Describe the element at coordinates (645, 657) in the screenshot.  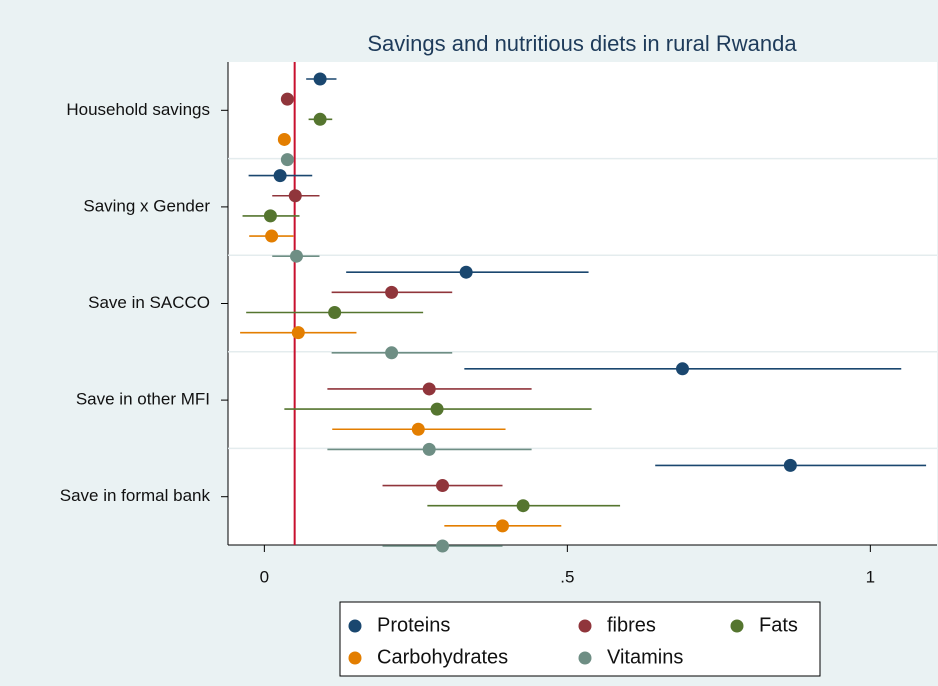
I see `legend-label: Vitamins` at that location.